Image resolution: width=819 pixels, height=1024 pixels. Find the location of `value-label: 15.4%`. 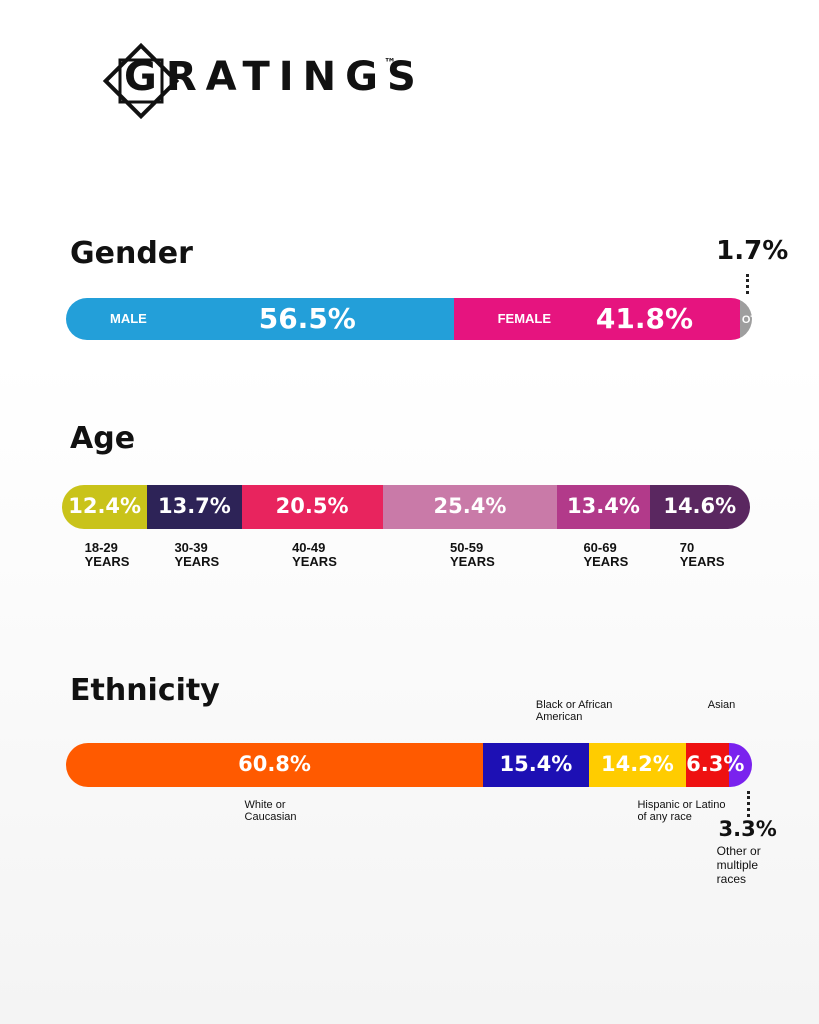

value-label: 15.4% is located at coordinates (536, 764).